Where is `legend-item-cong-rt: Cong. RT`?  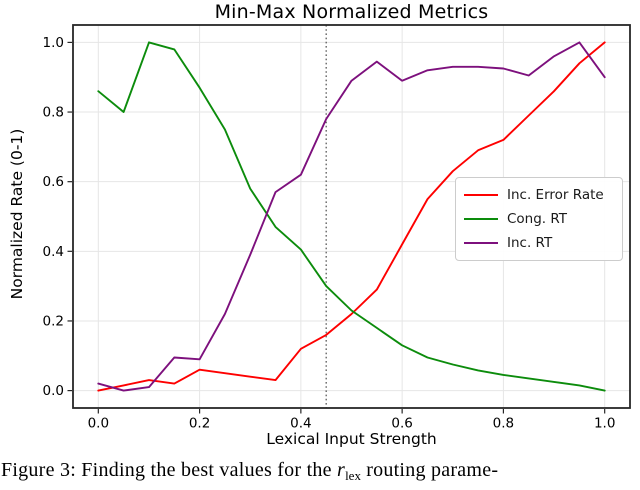 legend-item-cong-rt: Cong. RT is located at coordinates (539, 219).